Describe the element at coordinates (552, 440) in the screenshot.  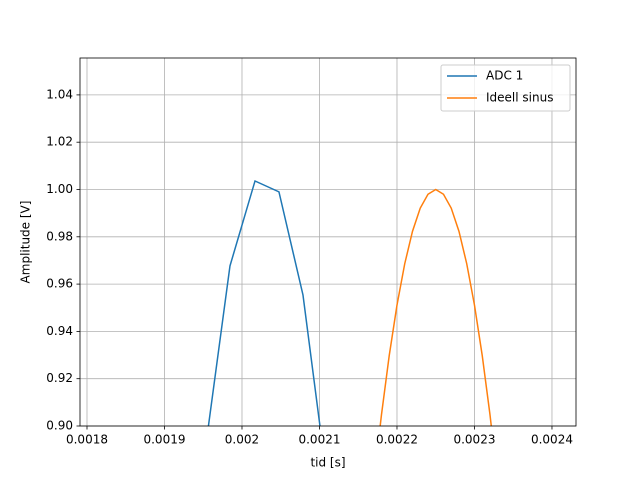
I see `x-tick-label: 0.0024` at that location.